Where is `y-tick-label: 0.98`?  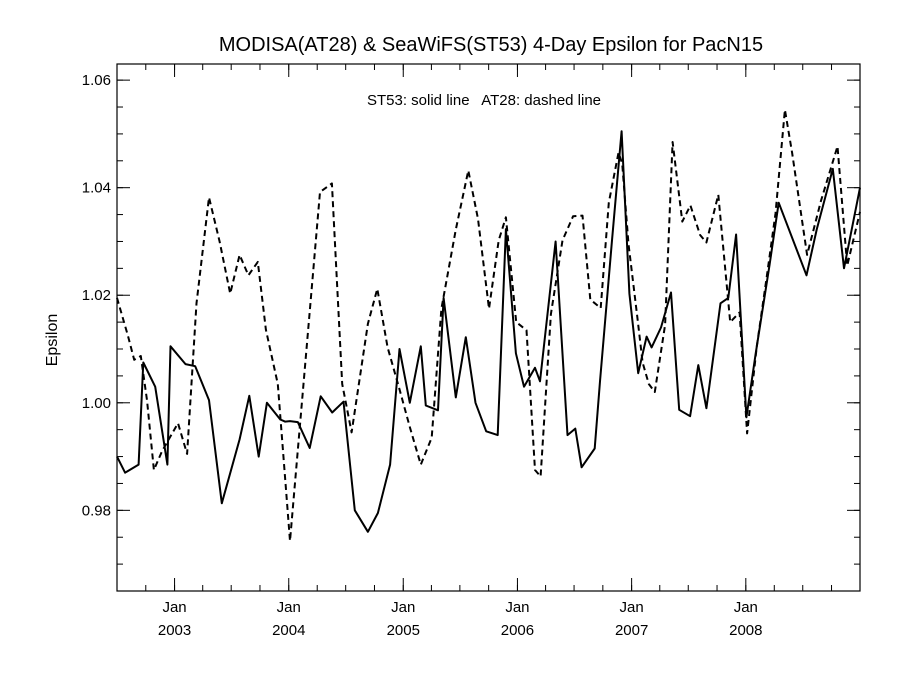 y-tick-label: 0.98 is located at coordinates (96, 510).